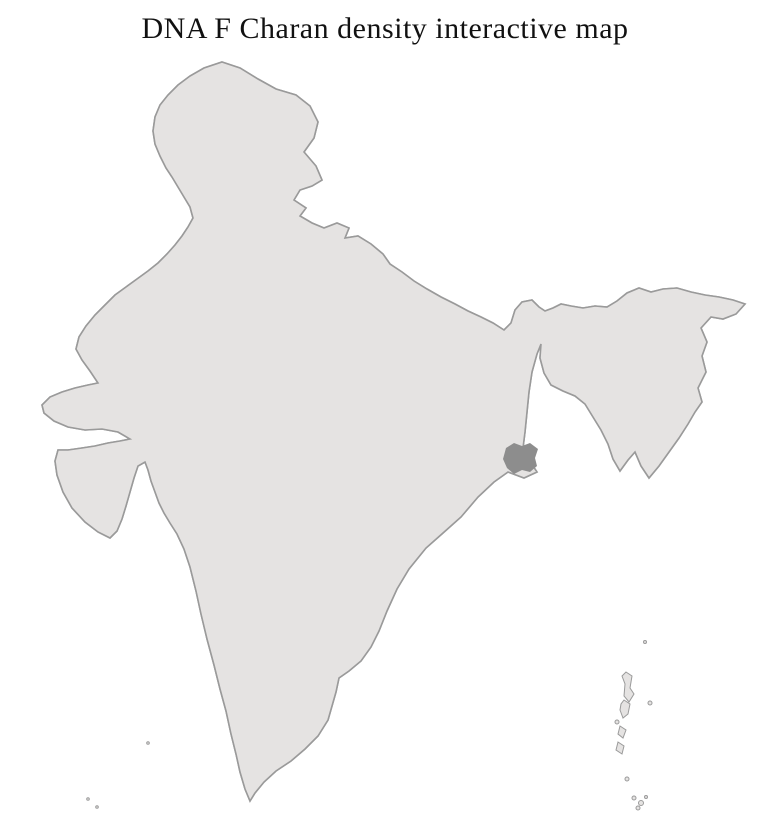 The height and width of the screenshot is (816, 770). What do you see at coordinates (620, 748) in the screenshot?
I see `little-andaman-island` at bounding box center [620, 748].